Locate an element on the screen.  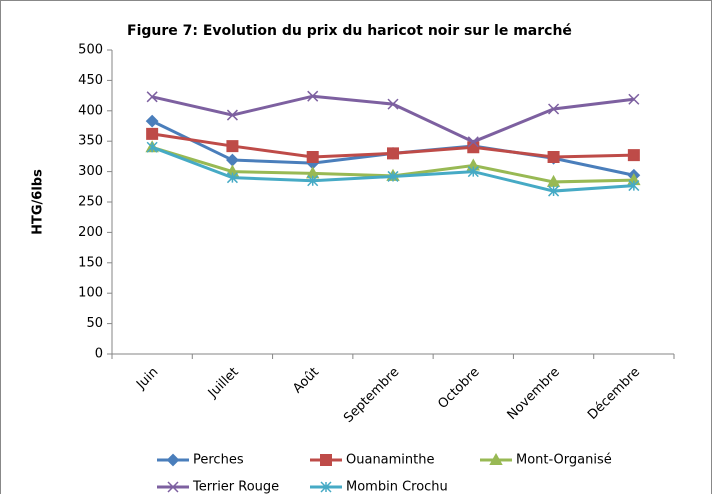
y-tick-label: 300 is located at coordinates (90, 171).